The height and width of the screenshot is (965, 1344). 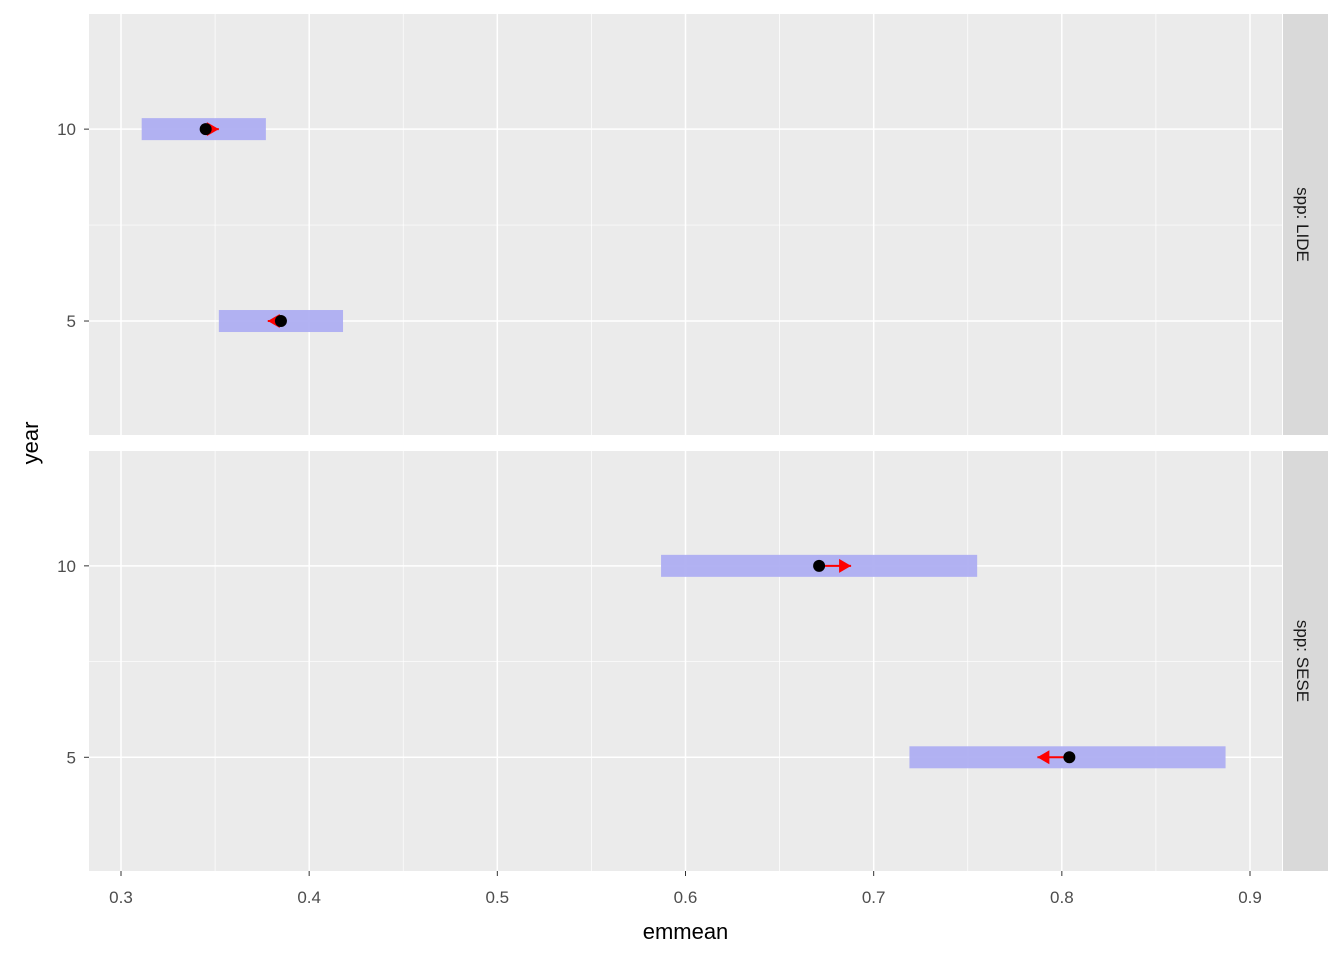 I want to click on x-axis-label: emmean, so click(x=686, y=931).